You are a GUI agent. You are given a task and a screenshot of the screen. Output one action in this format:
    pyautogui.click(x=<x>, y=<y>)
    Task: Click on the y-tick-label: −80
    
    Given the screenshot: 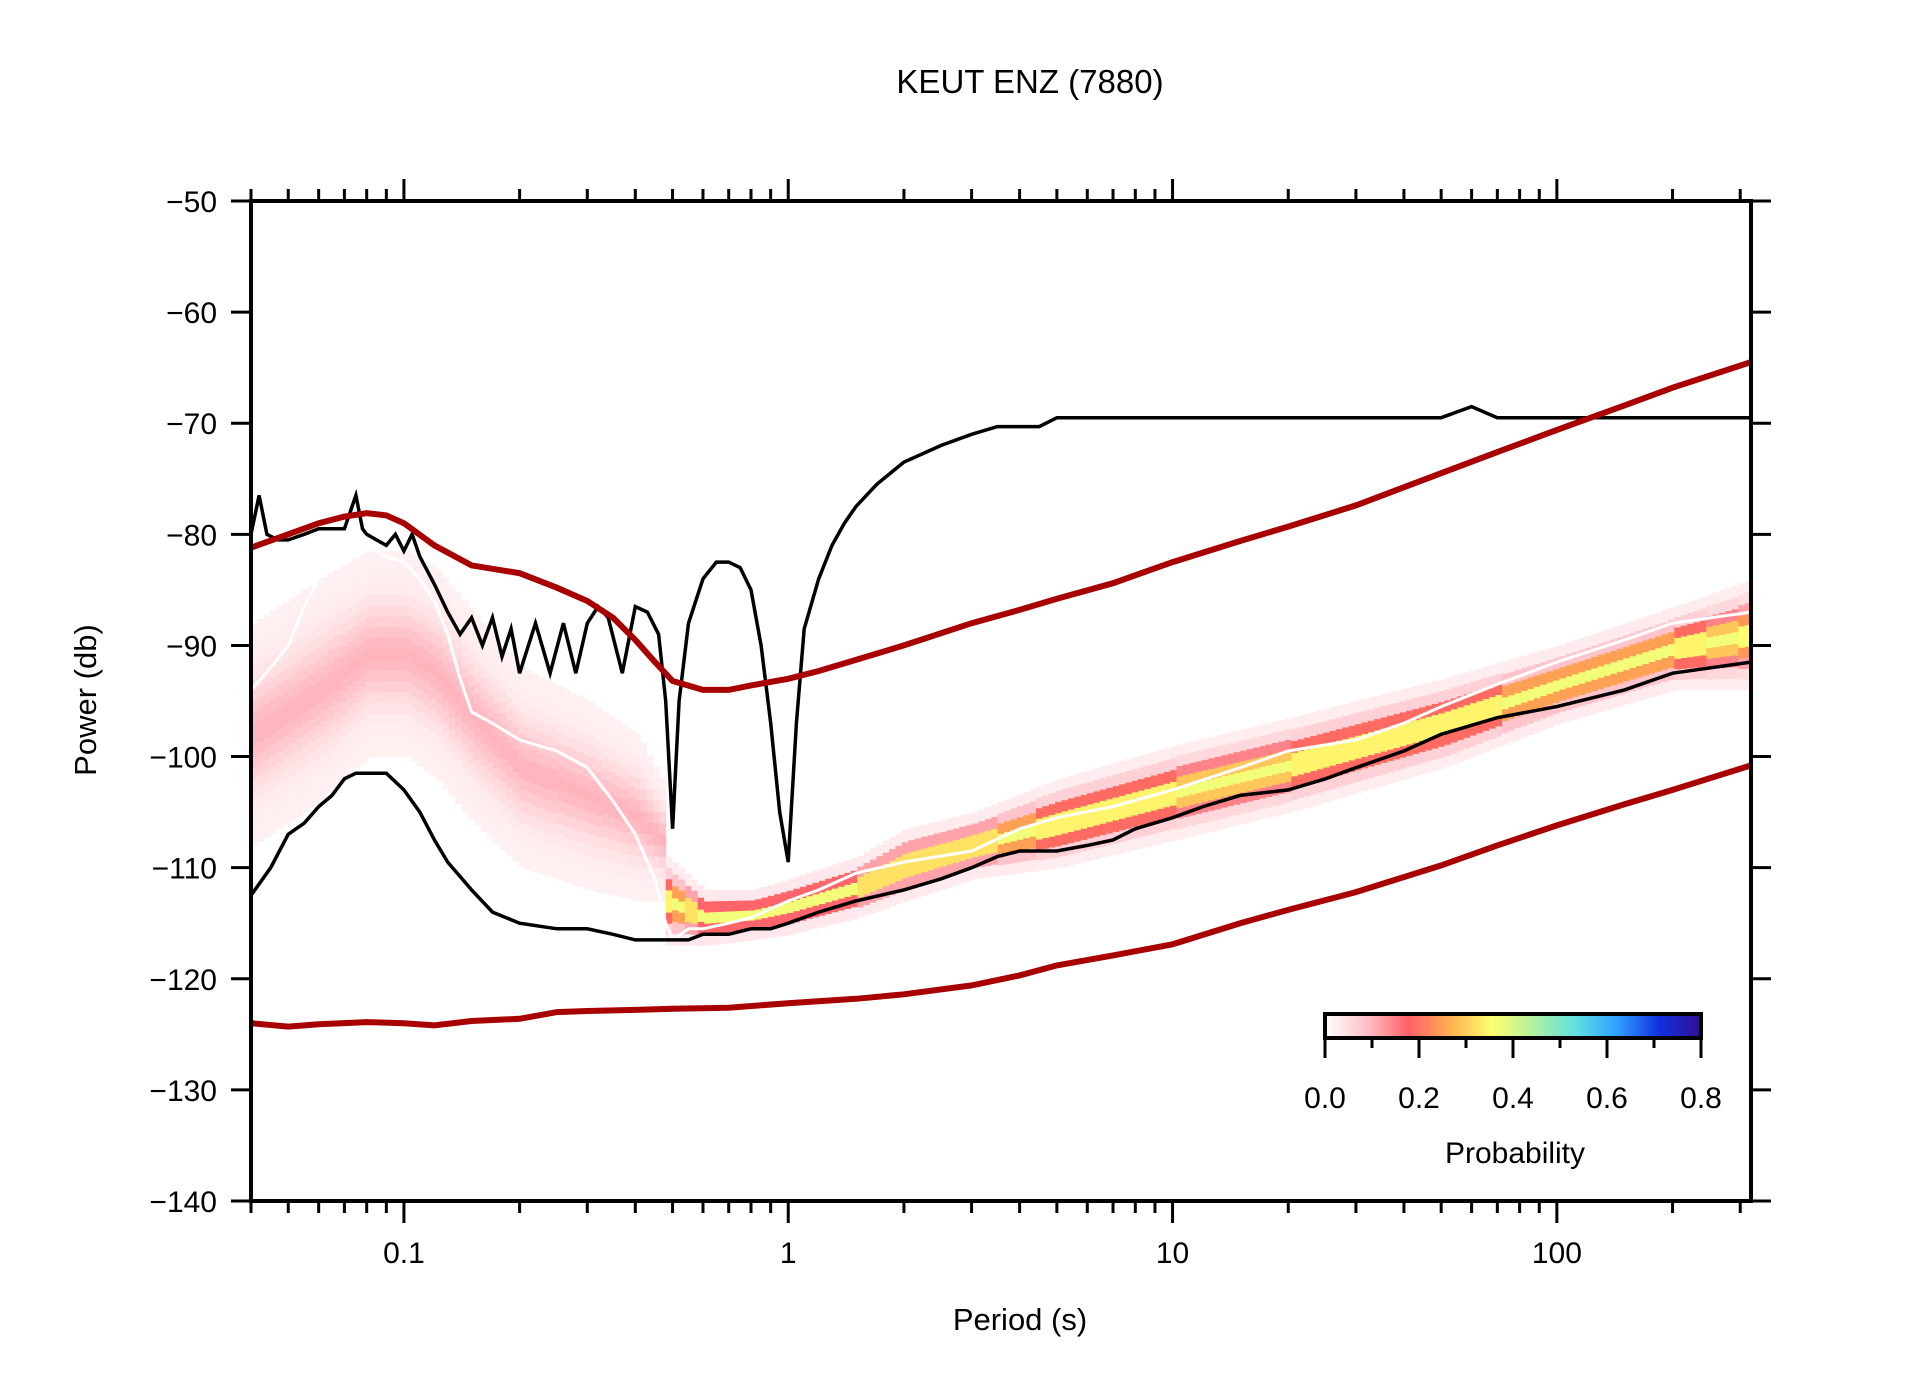 What is the action you would take?
    pyautogui.click(x=191, y=535)
    